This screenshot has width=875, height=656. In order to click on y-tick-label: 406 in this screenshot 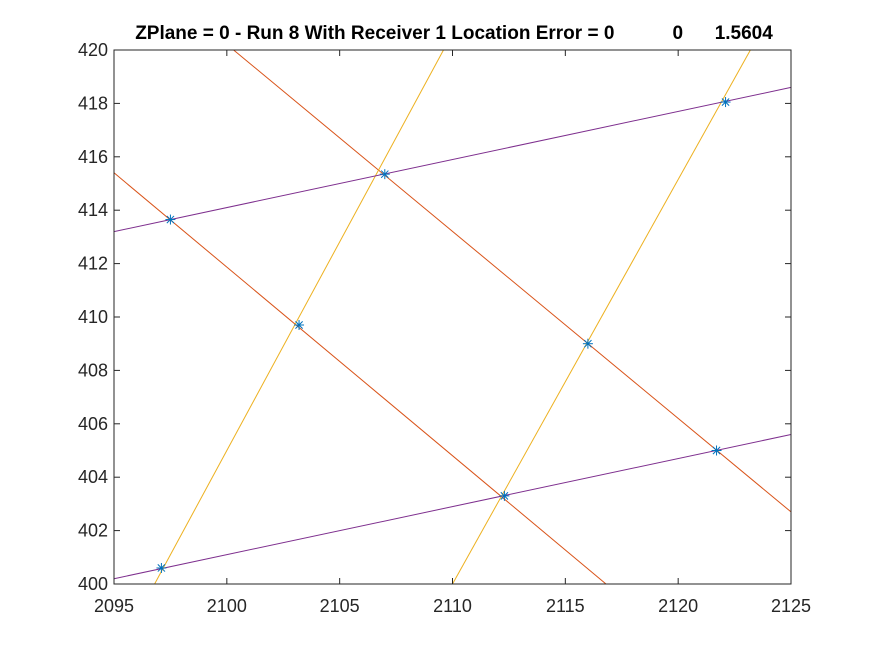, I will do `click(93, 424)`.